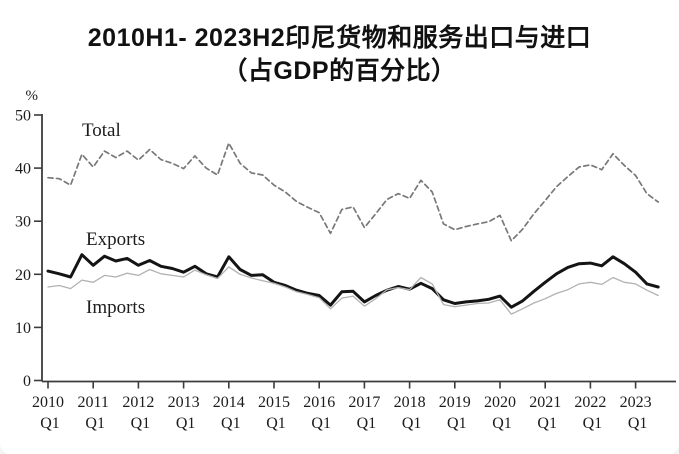  What do you see at coordinates (636, 402) in the screenshot?
I see `x-tick-year-label: 2023` at bounding box center [636, 402].